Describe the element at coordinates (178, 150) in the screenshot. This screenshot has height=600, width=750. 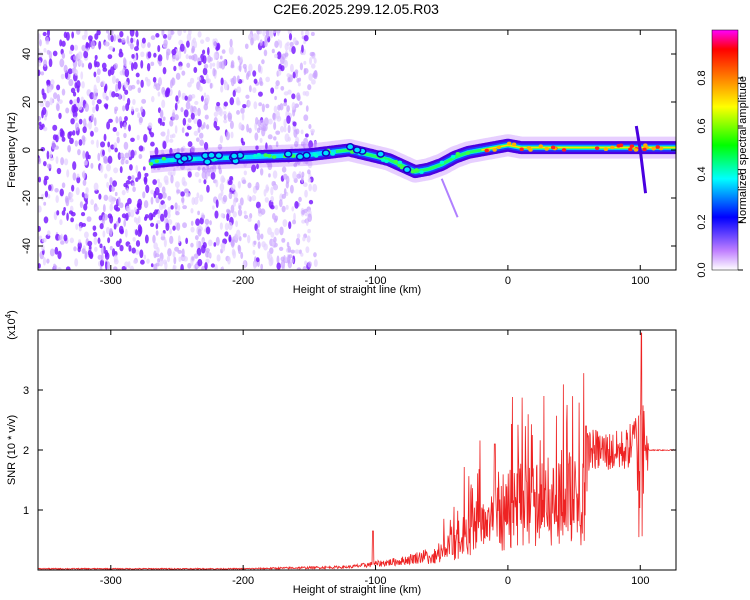
I see `spectrogram-noise` at that location.